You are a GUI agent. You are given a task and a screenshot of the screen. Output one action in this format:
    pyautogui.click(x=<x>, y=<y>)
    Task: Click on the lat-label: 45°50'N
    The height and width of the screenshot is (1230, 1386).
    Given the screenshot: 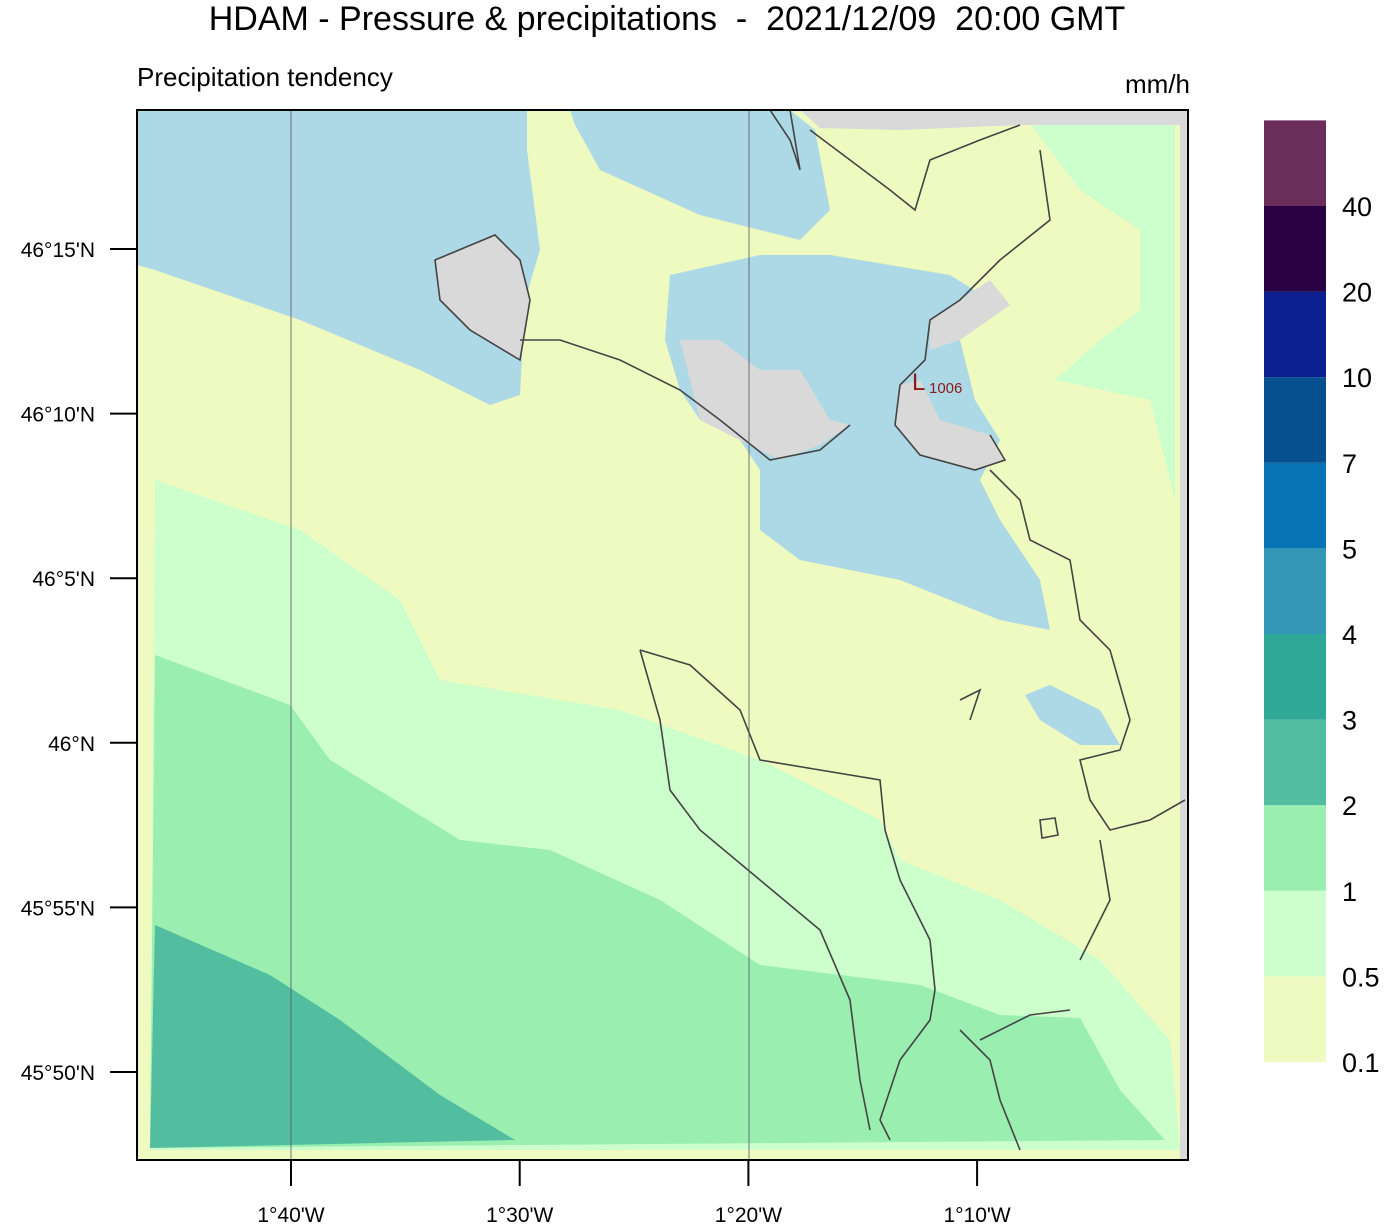 What is the action you would take?
    pyautogui.click(x=58, y=1073)
    